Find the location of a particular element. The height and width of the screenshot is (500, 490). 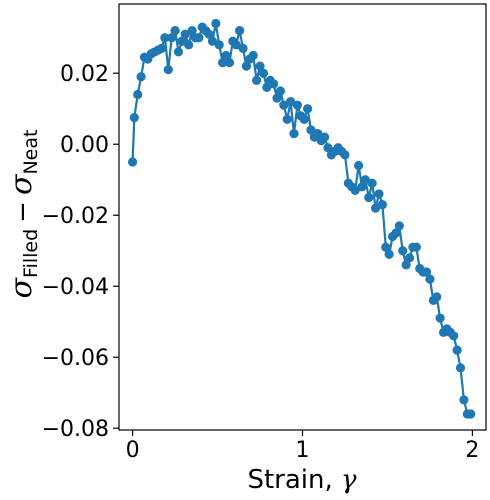

y-axis-label: σFilled−σNeat is located at coordinates (23, 214).